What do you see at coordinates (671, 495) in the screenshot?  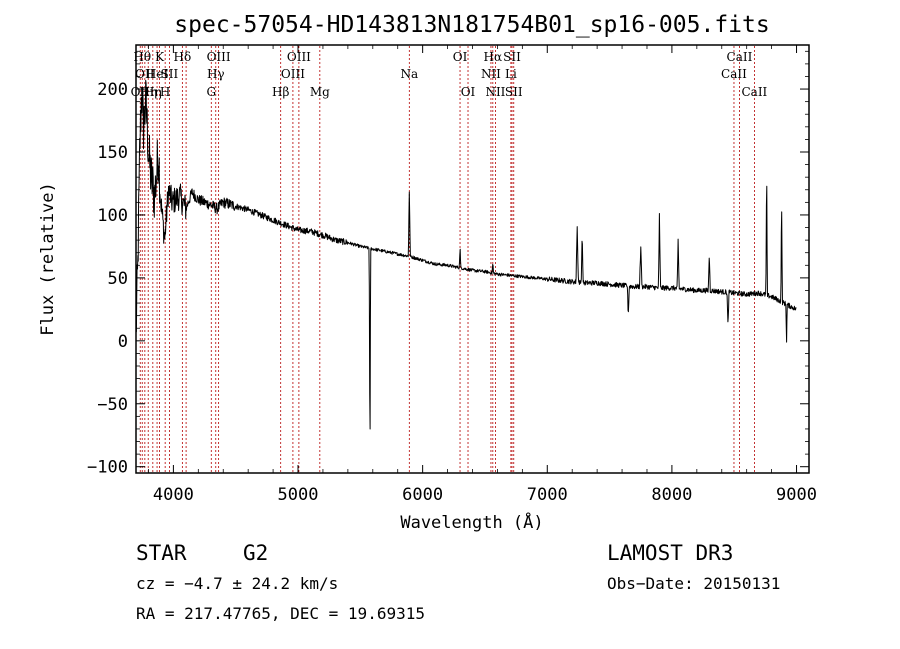 I see `x-tick-label: 8000` at bounding box center [671, 495].